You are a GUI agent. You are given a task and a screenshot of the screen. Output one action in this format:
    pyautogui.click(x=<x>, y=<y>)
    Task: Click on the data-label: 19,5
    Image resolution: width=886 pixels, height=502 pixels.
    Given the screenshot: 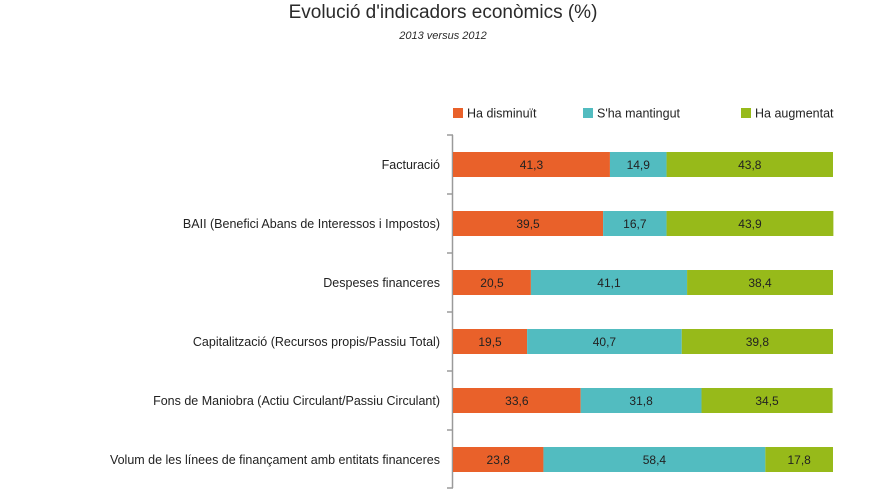 What is the action you would take?
    pyautogui.click(x=490, y=342)
    